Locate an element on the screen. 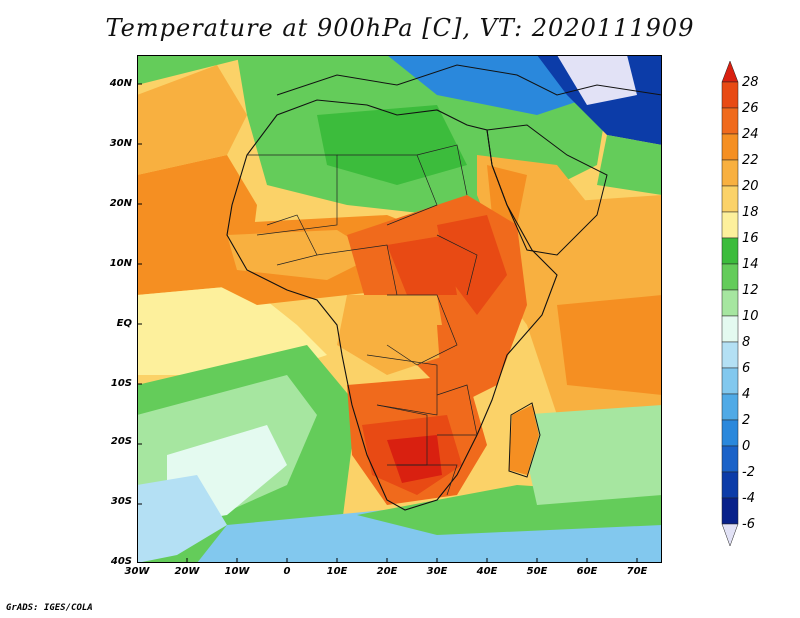 Image resolution: width=800 pixels, height=618 pixels. colorbar-label-m2: -2 is located at coordinates (748, 472).